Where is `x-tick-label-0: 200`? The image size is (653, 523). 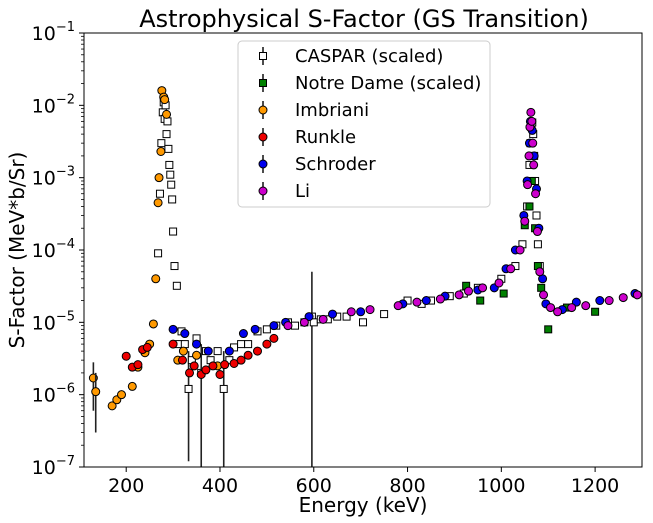 x-tick-label-0: 200 is located at coordinates (126, 486).